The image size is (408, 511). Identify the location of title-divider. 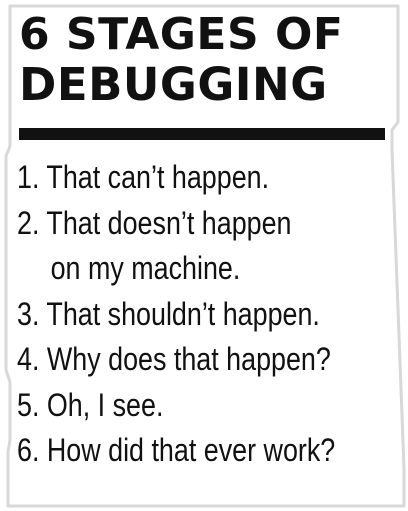
(202, 134).